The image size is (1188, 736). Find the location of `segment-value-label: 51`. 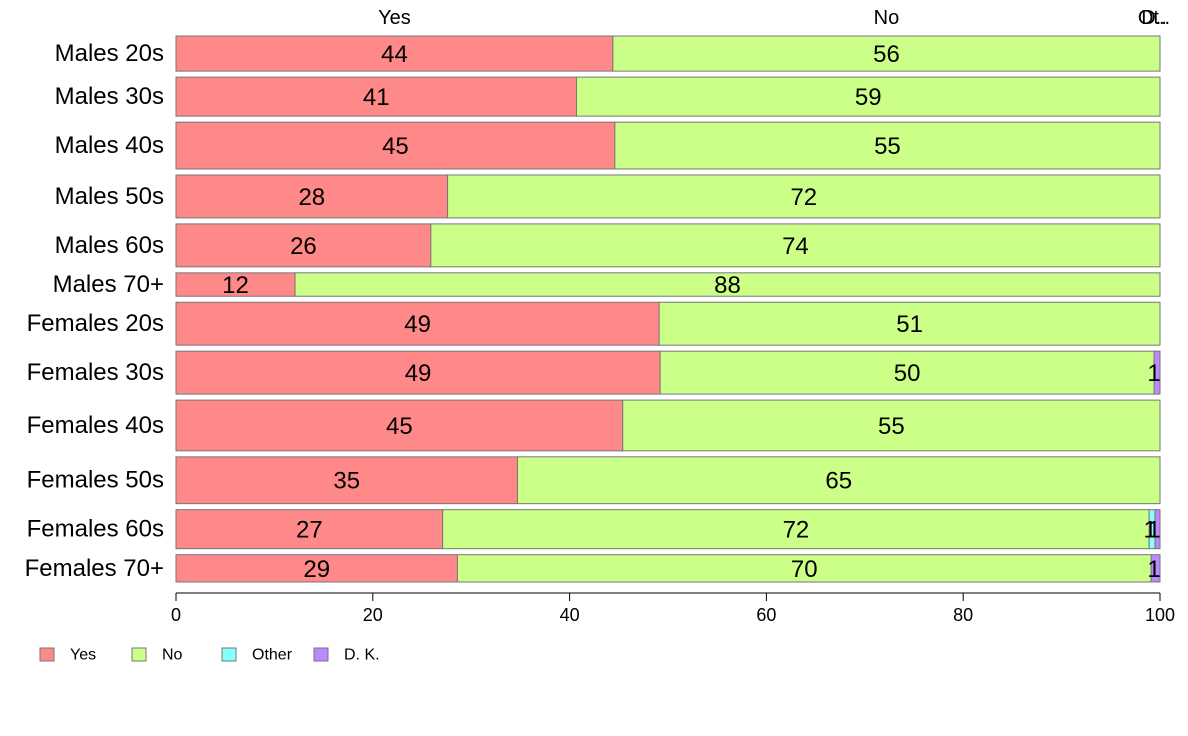

segment-value-label: 51 is located at coordinates (909, 324).